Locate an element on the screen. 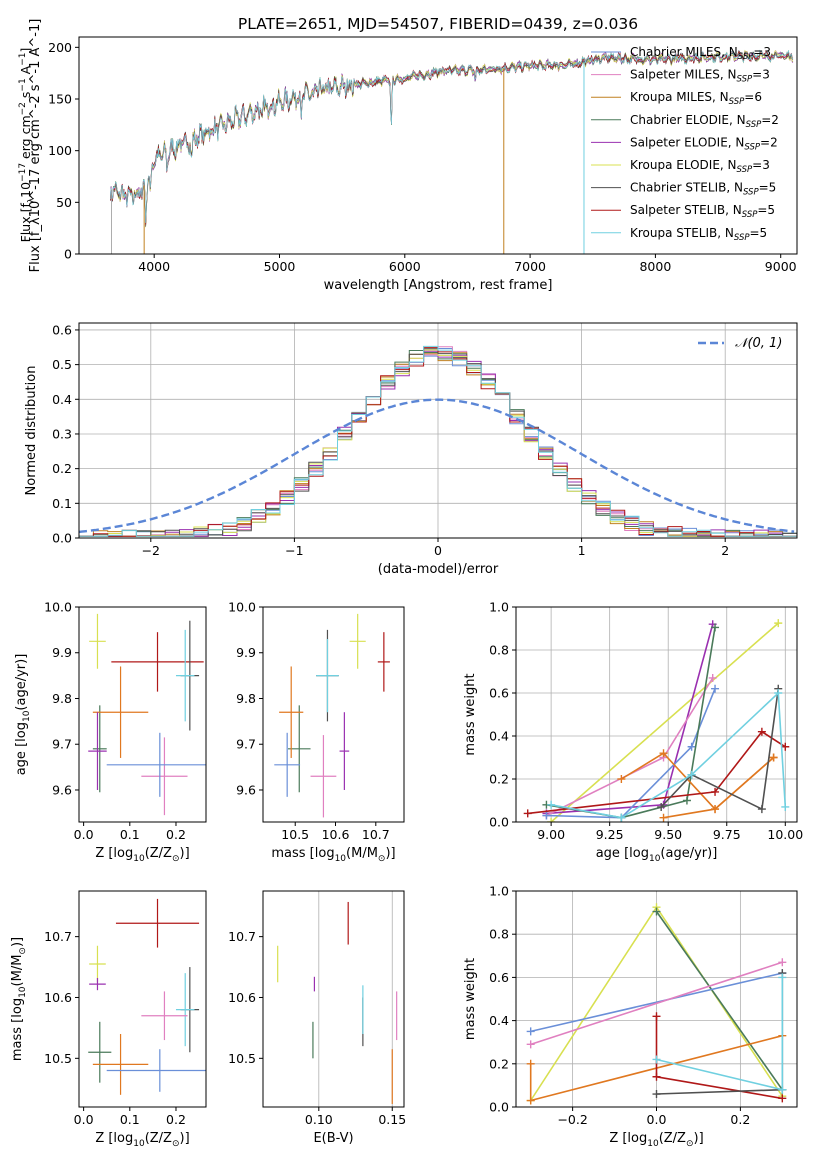  legend-entry: Salpeter MILES, NSSP=3 is located at coordinates (700, 76).